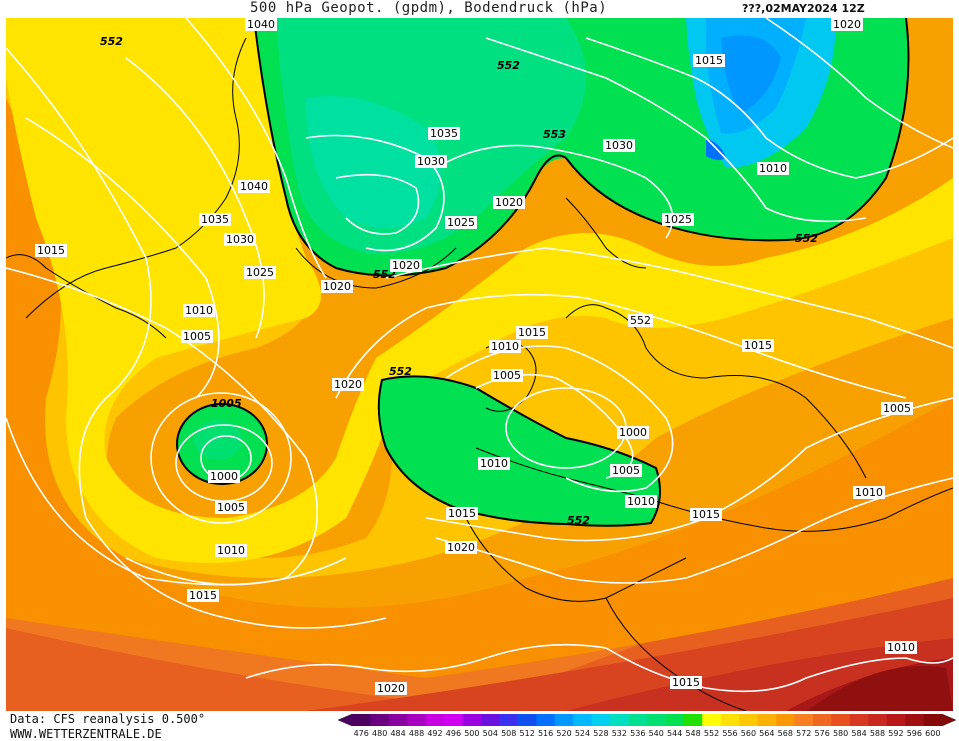 Image resolution: width=959 pixels, height=741 pixels. What do you see at coordinates (108, 719) in the screenshot?
I see `data-source-label: Data: CFS reanalysis 0.500°` at bounding box center [108, 719].